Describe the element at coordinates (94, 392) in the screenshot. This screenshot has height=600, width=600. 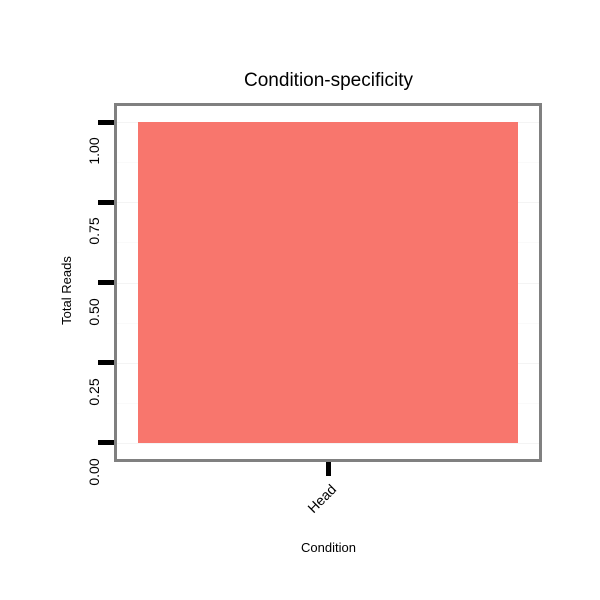
I see `y-tick-label: 0.25` at that location.